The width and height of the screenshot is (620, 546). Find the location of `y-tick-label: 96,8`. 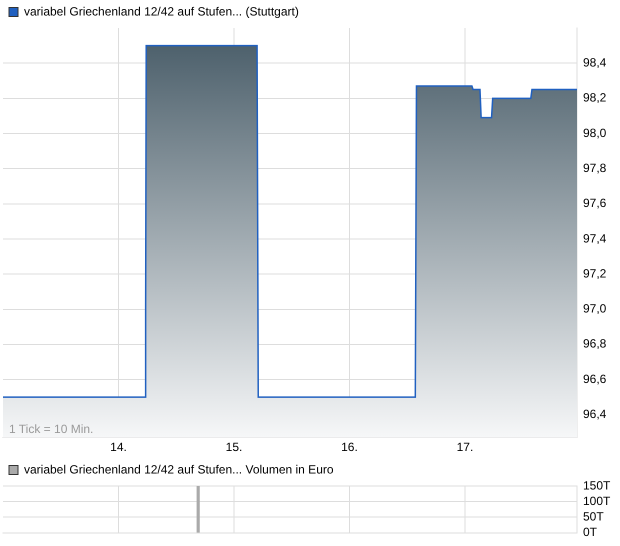

y-tick-label: 96,8 is located at coordinates (595, 343).